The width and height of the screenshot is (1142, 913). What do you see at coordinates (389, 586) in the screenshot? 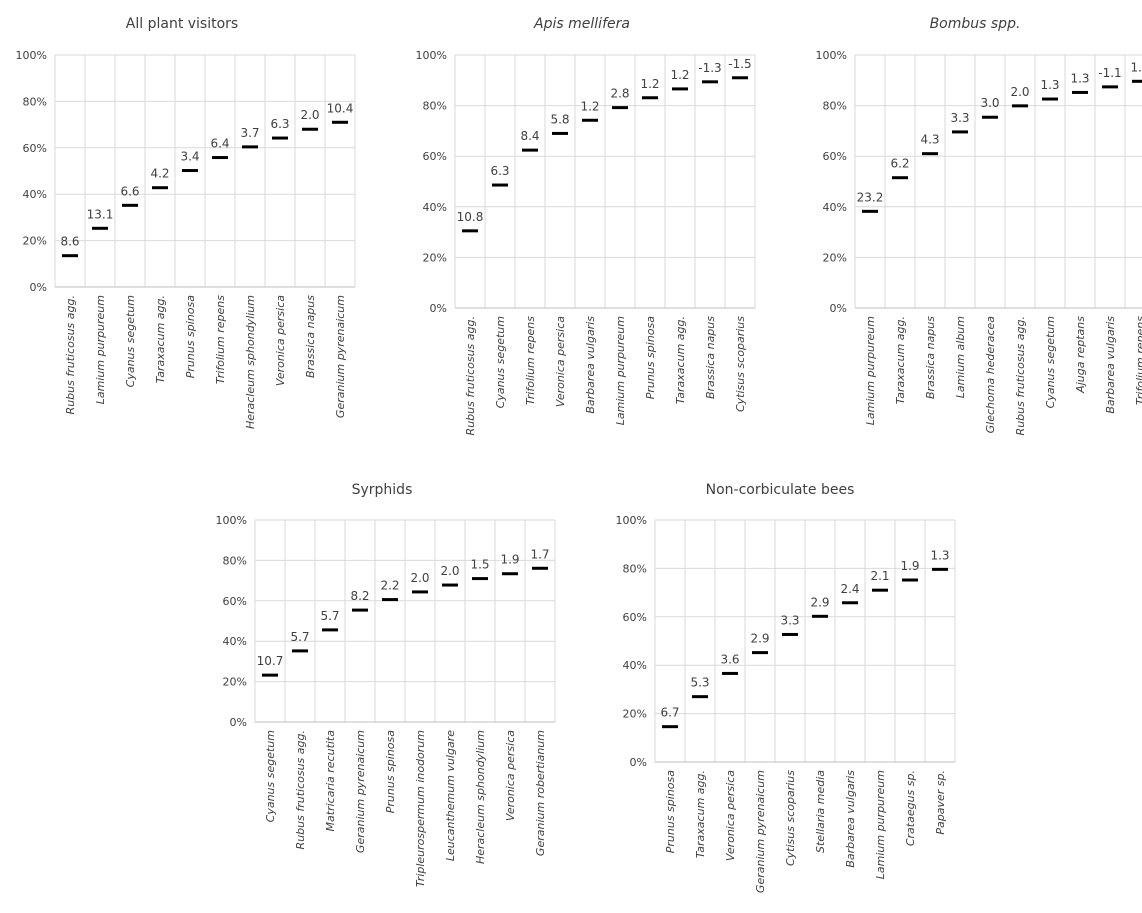
I see `data-label: 2.2` at bounding box center [389, 586].